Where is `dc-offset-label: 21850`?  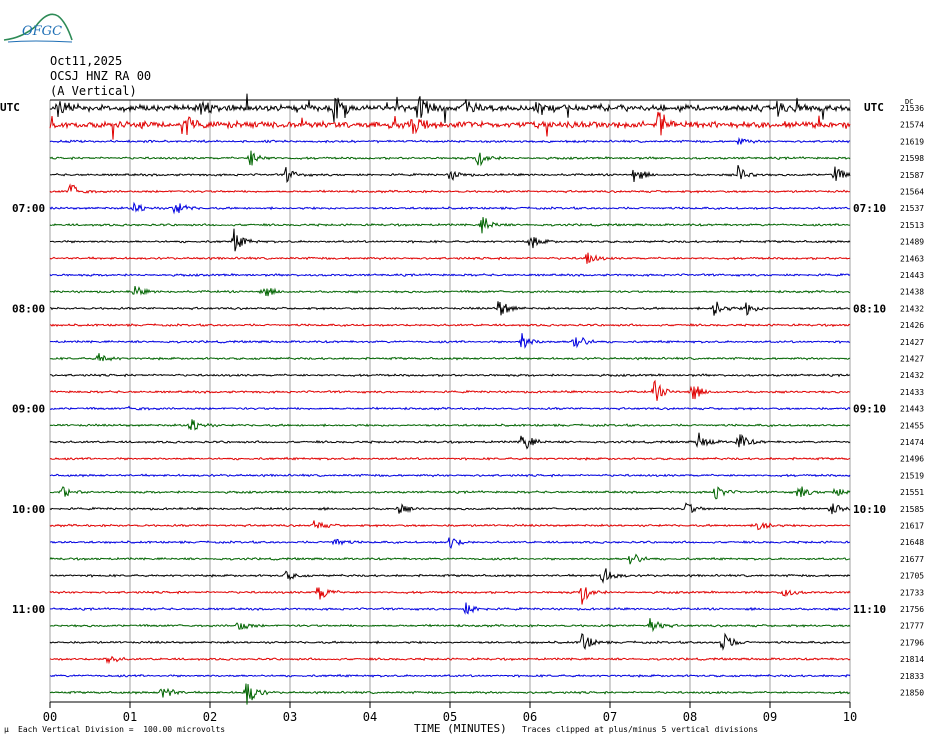 dc-offset-label: 21850 is located at coordinates (912, 693).